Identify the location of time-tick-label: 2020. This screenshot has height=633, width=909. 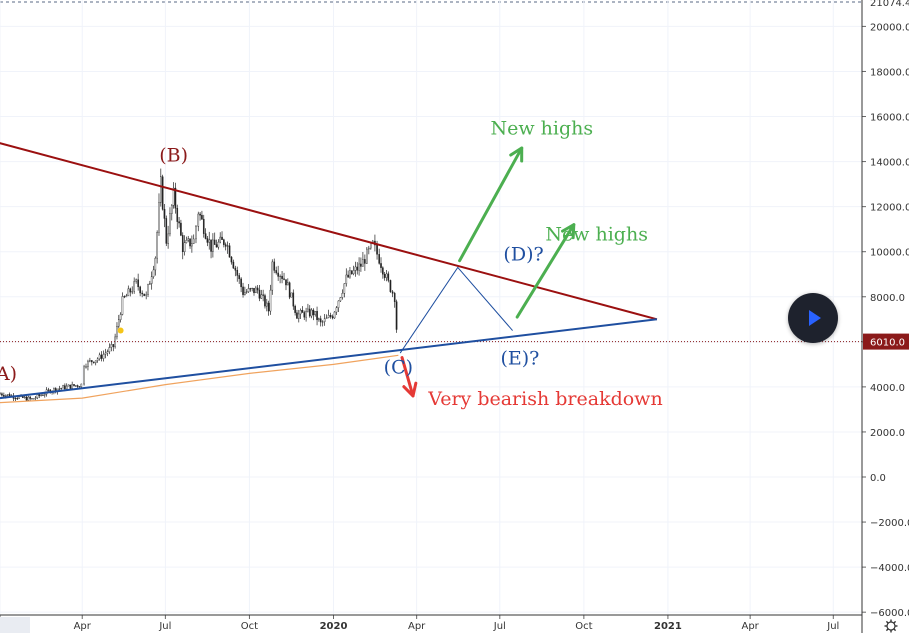
(334, 626).